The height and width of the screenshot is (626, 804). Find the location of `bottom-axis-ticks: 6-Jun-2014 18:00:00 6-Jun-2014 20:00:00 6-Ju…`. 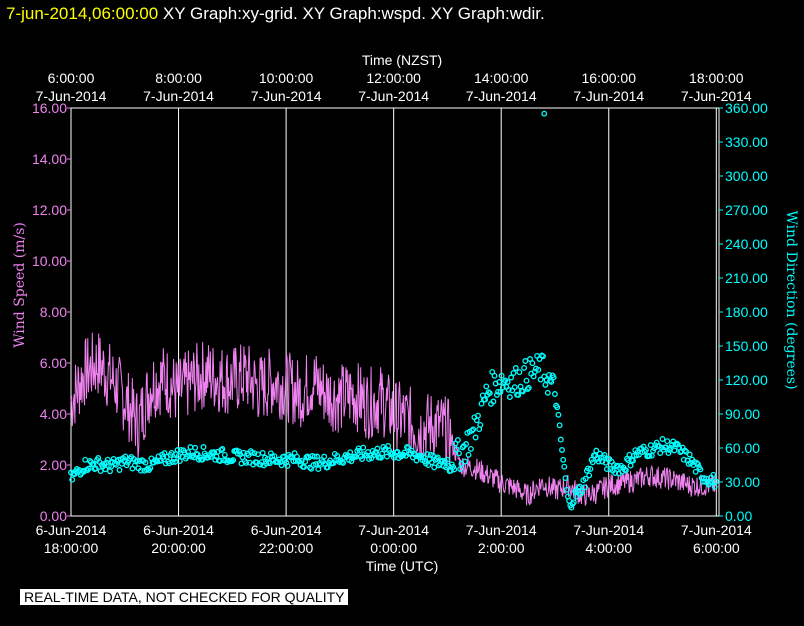

bottom-axis-ticks: 6-Jun-2014 18:00:00 6-Jun-2014 20:00:00 6-Ju… is located at coordinates (394, 539).